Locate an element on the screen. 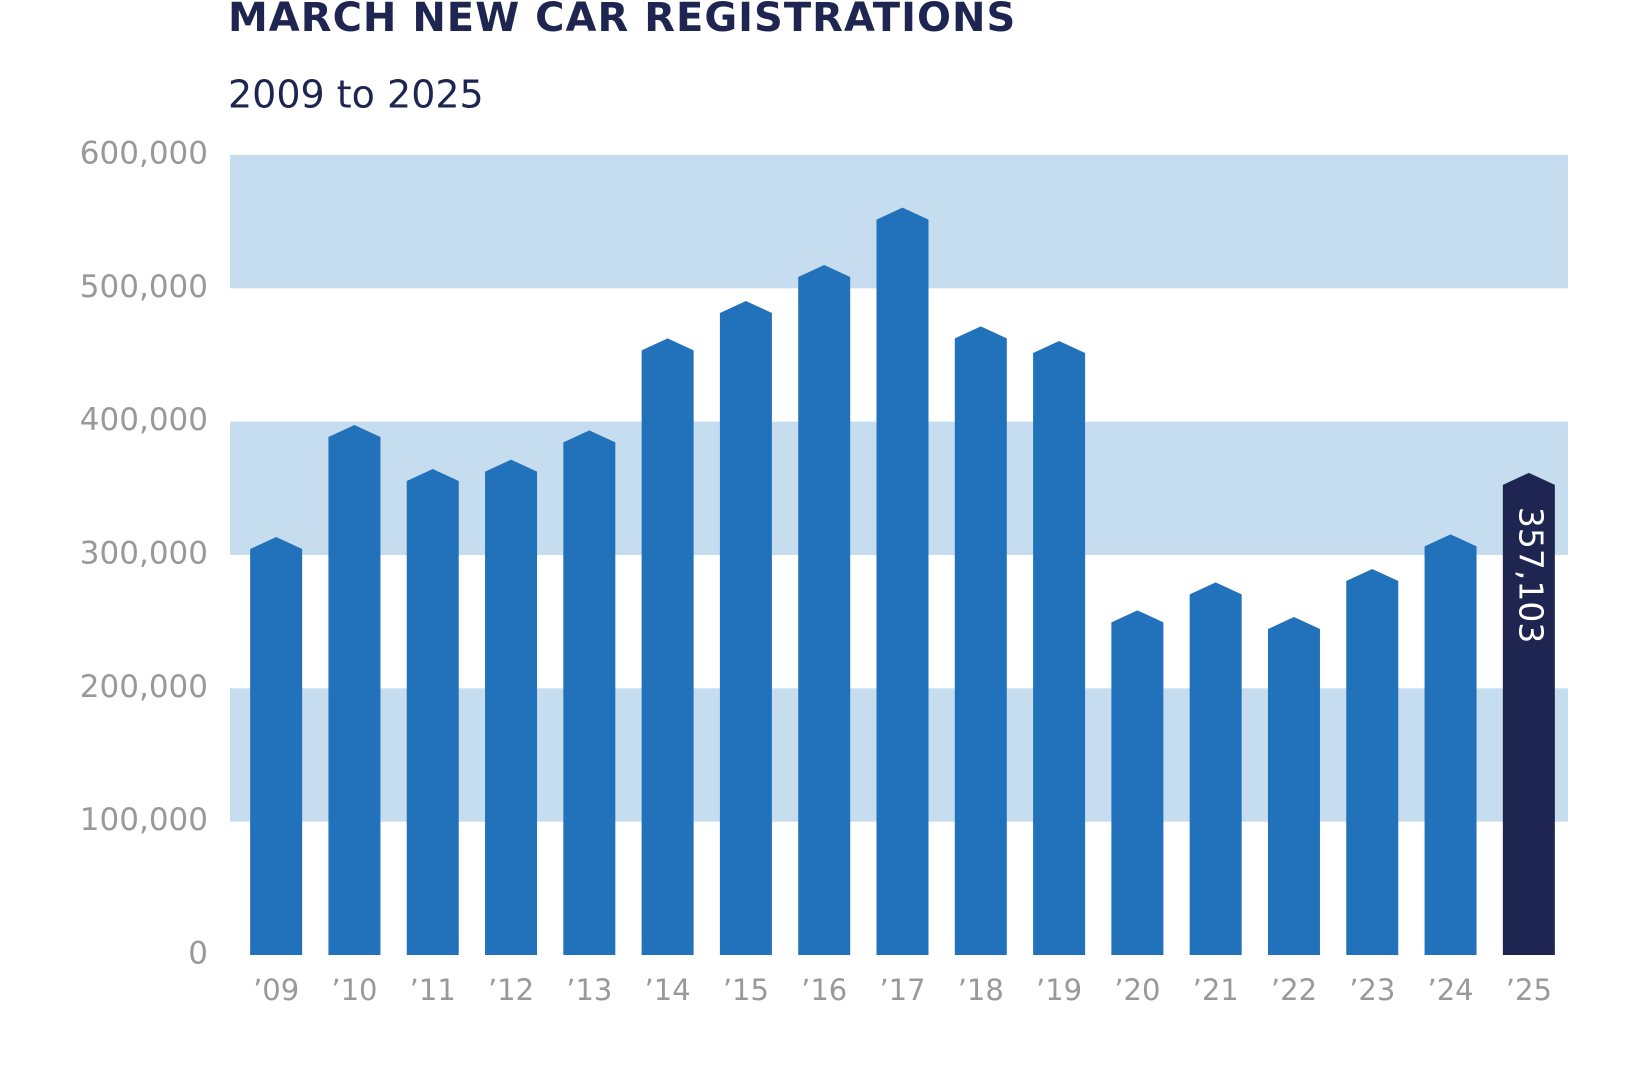 The height and width of the screenshot is (1071, 1627). x-tick-label: ’25 is located at coordinates (1529, 990).